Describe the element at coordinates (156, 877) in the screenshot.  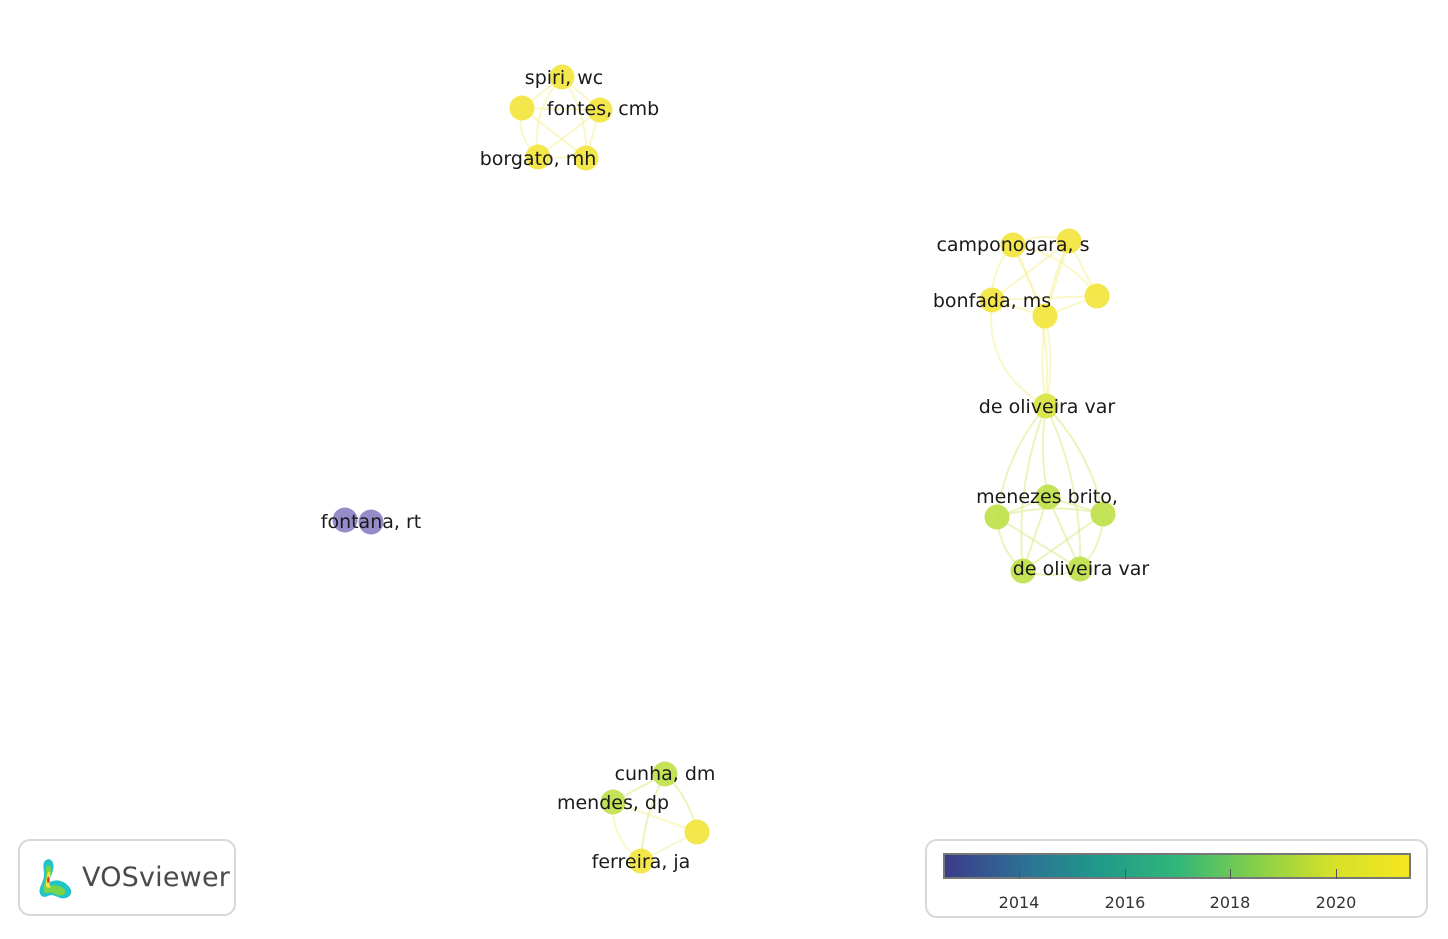
I see `logo-text: VOSviewer` at that location.